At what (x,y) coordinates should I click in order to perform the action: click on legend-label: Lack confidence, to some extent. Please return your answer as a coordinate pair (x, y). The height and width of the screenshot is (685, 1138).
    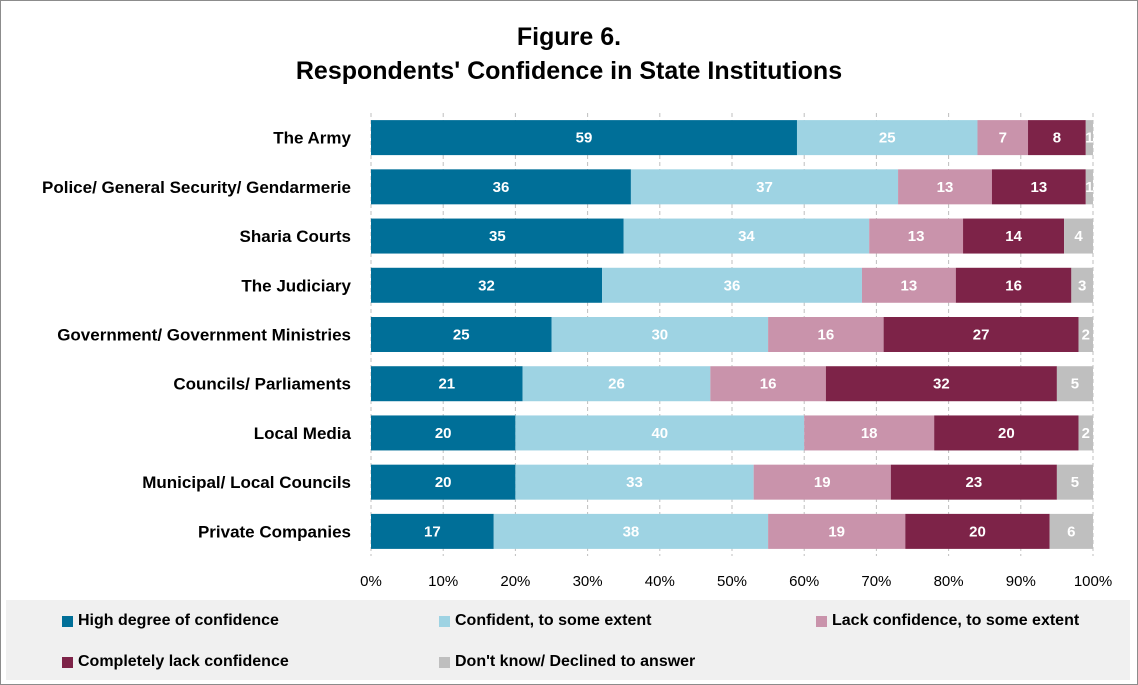
    Looking at the image, I should click on (956, 620).